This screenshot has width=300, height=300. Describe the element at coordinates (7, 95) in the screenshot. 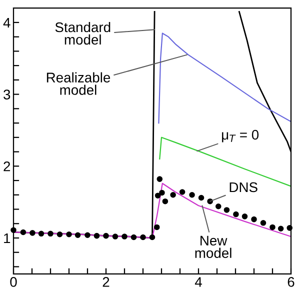

I see `y-tick-label: 3` at that location.